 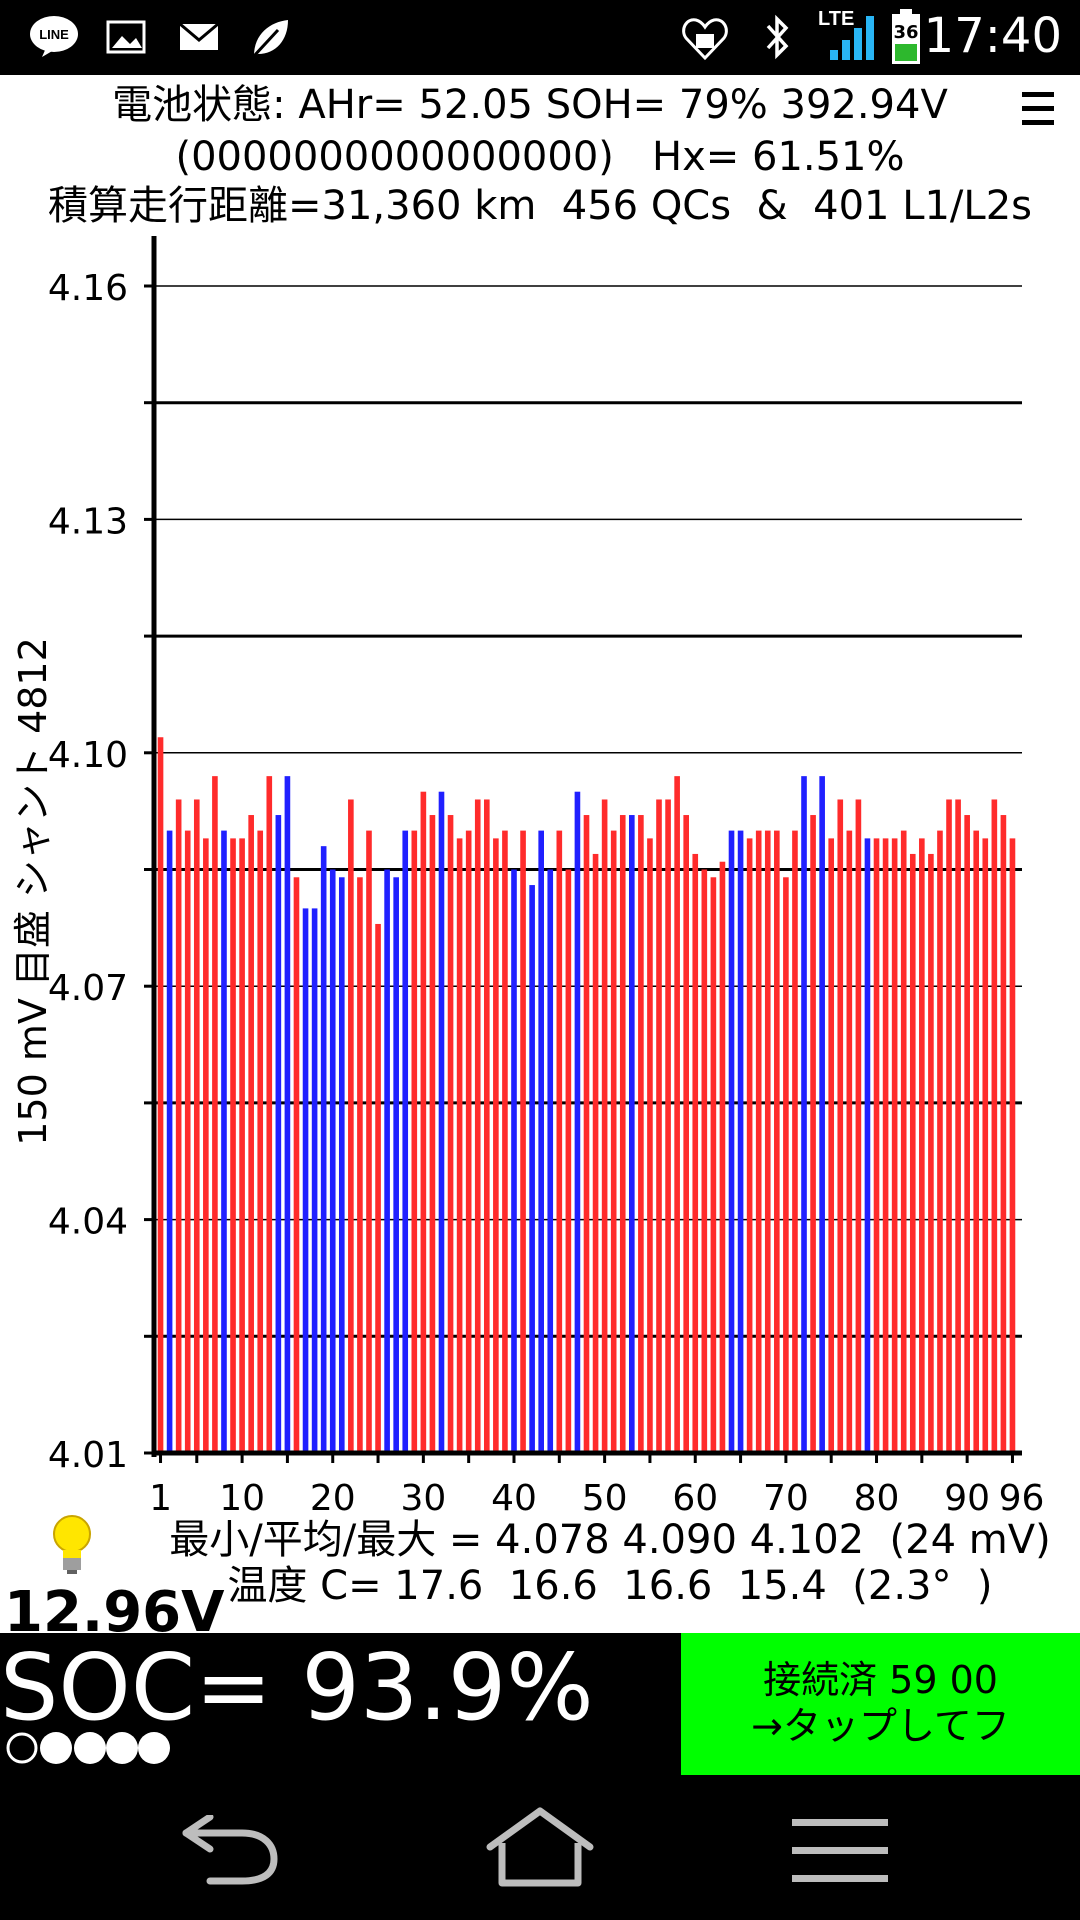 I want to click on x-tick-label: 90, so click(x=967, y=1498).